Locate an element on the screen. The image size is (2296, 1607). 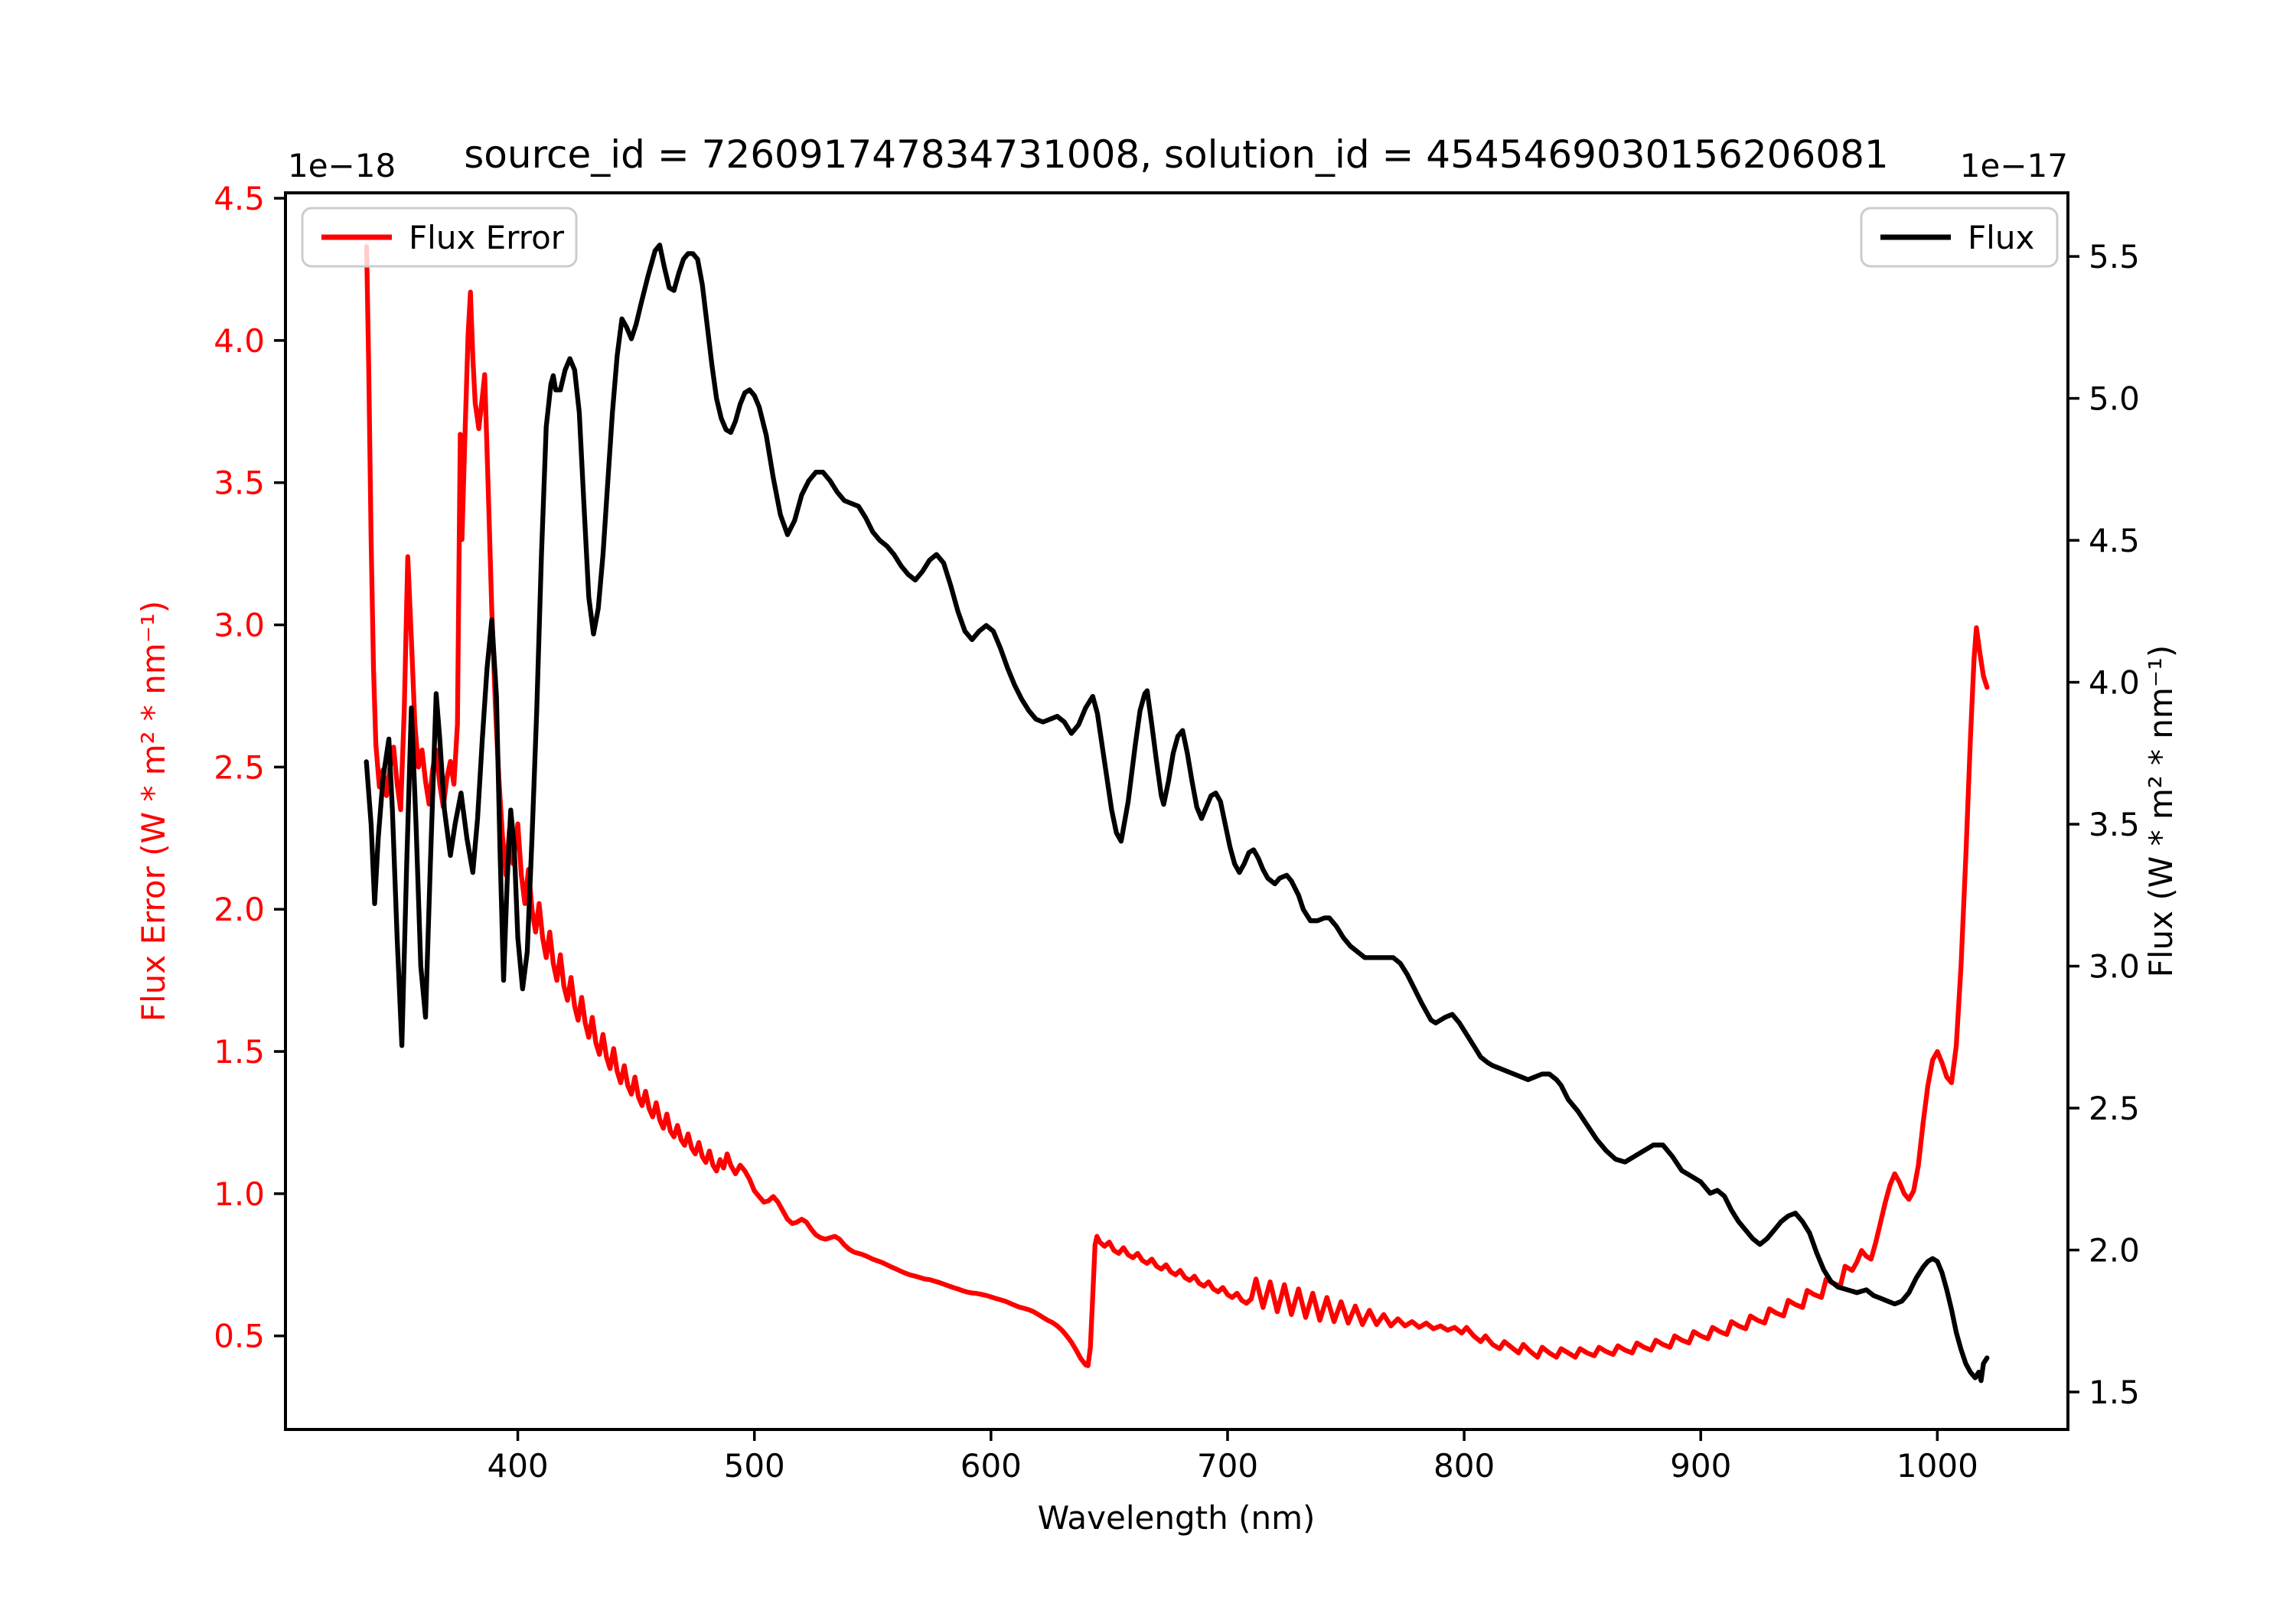
legend-label-flux: Flux is located at coordinates (2001, 237).